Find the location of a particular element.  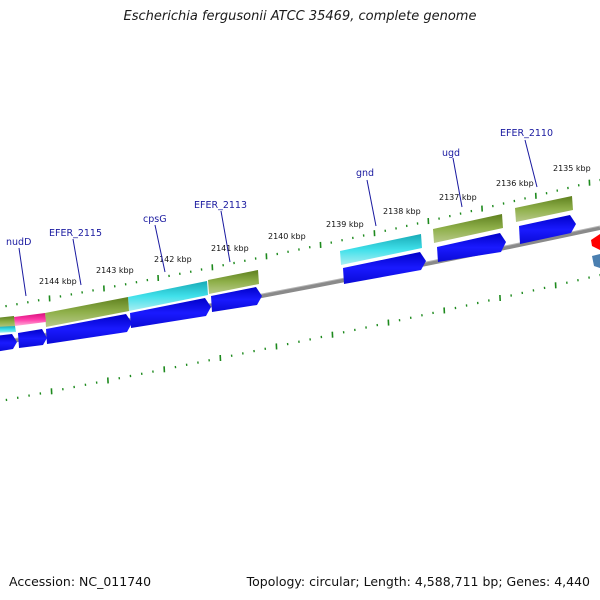

feature-nudd is located at coordinates (30, 319).